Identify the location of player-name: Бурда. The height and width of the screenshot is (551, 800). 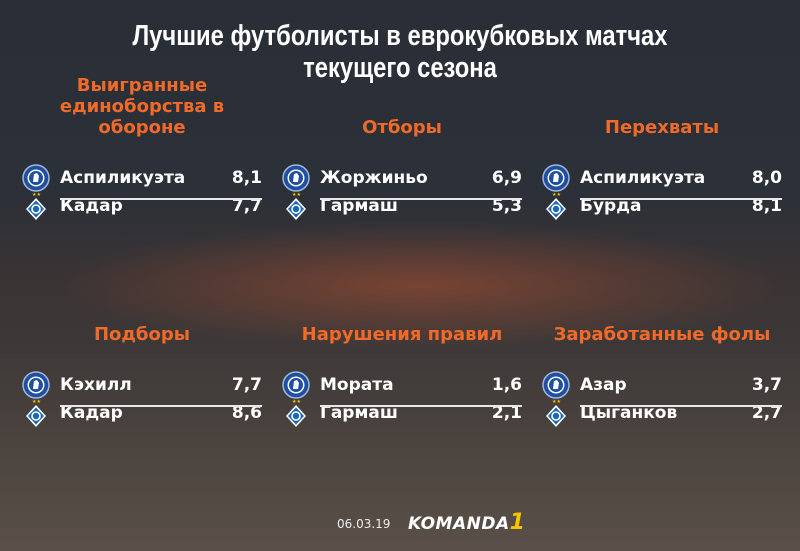
(611, 206).